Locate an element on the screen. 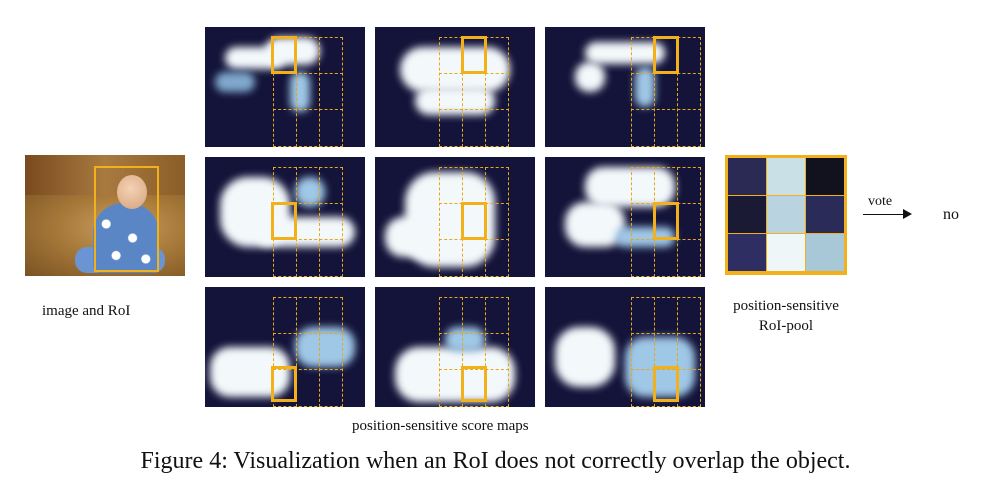  score-maps-label: position-sensitive score maps is located at coordinates (440, 426).